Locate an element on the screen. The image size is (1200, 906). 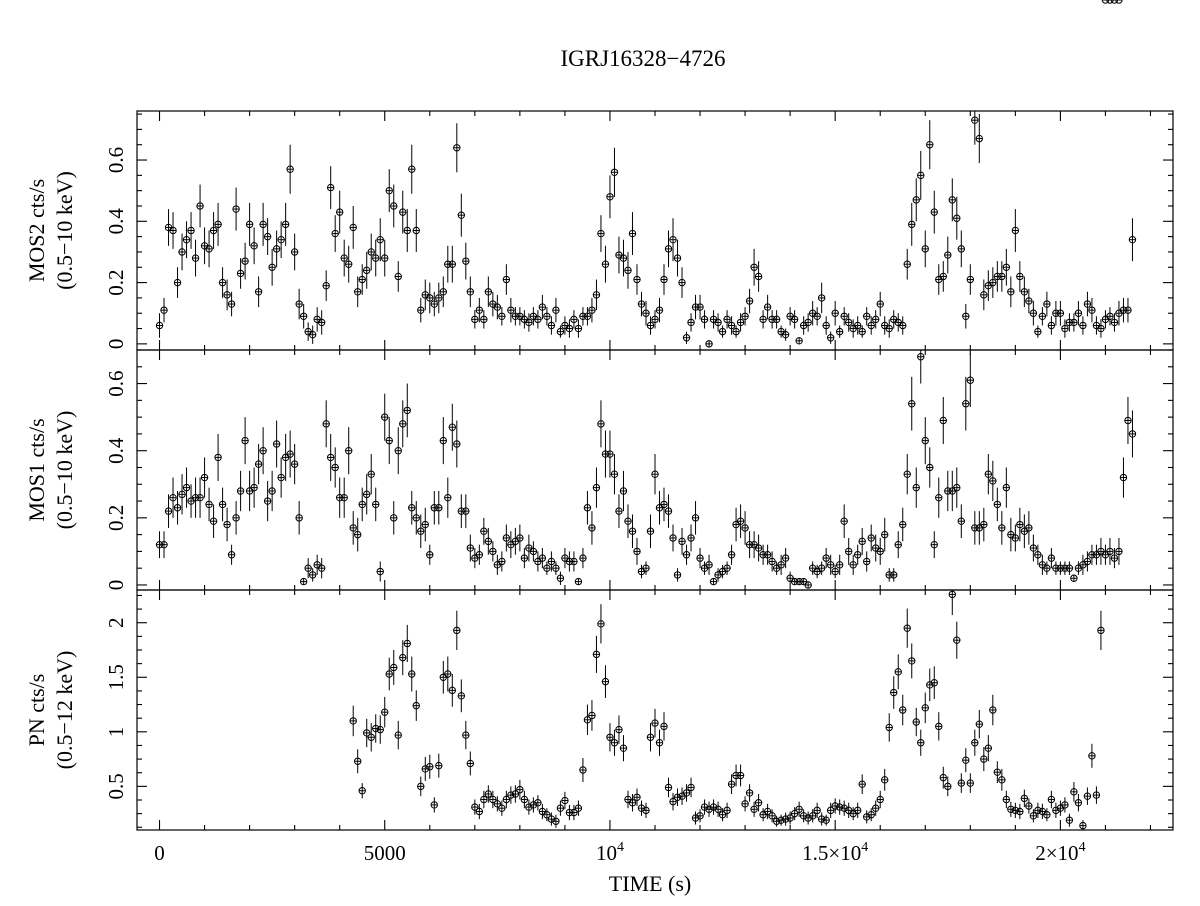
y-tick-label: 0 is located at coordinates (116, 344).